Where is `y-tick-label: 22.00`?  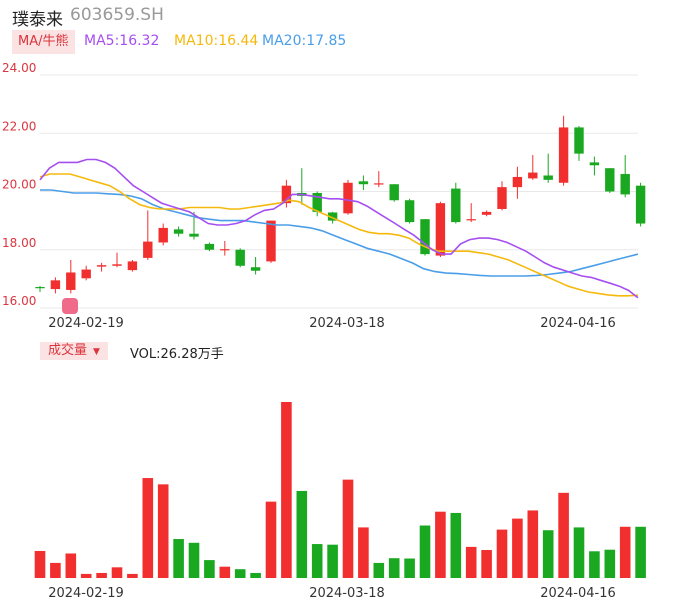
y-tick-label: 22.00 is located at coordinates (19, 126).